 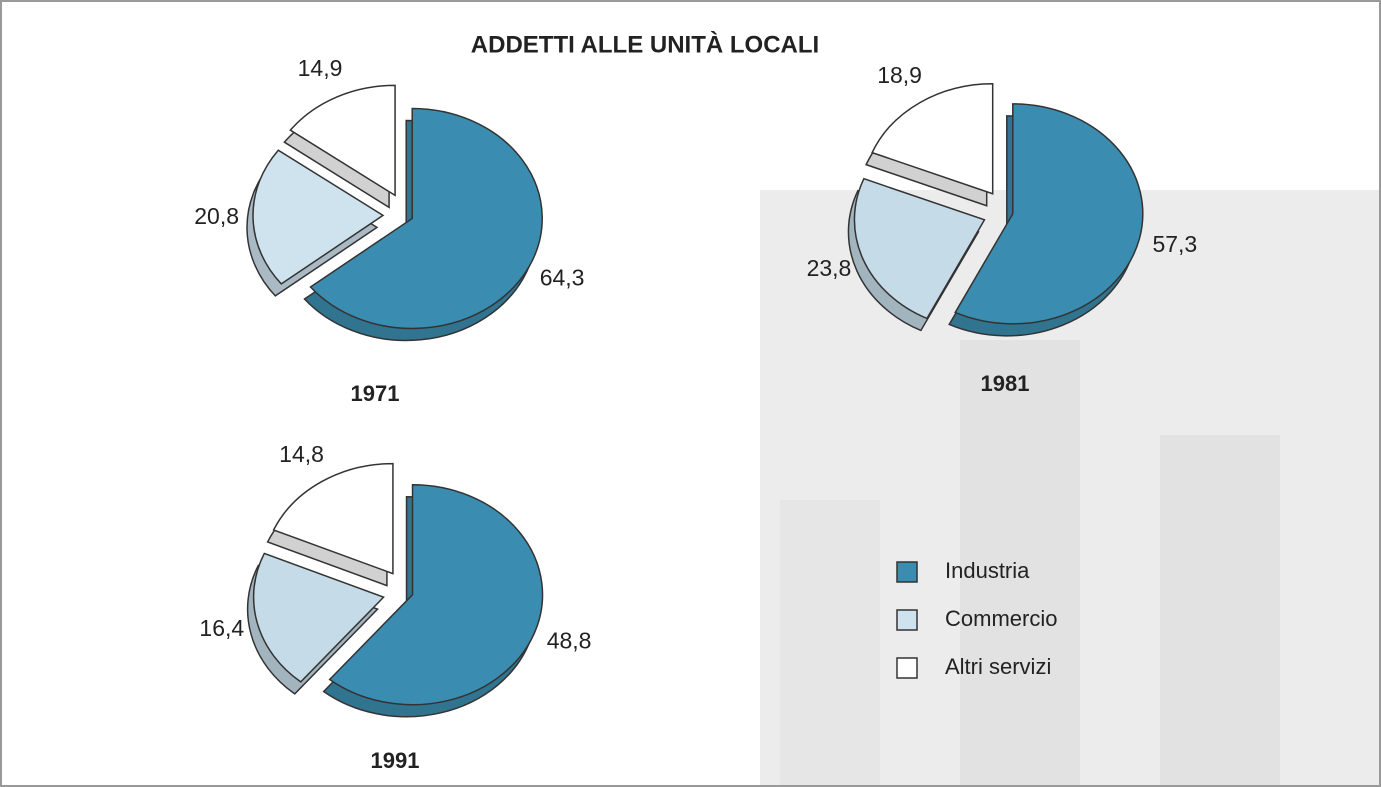 I want to click on pie-title: 1981, so click(x=1005, y=383).